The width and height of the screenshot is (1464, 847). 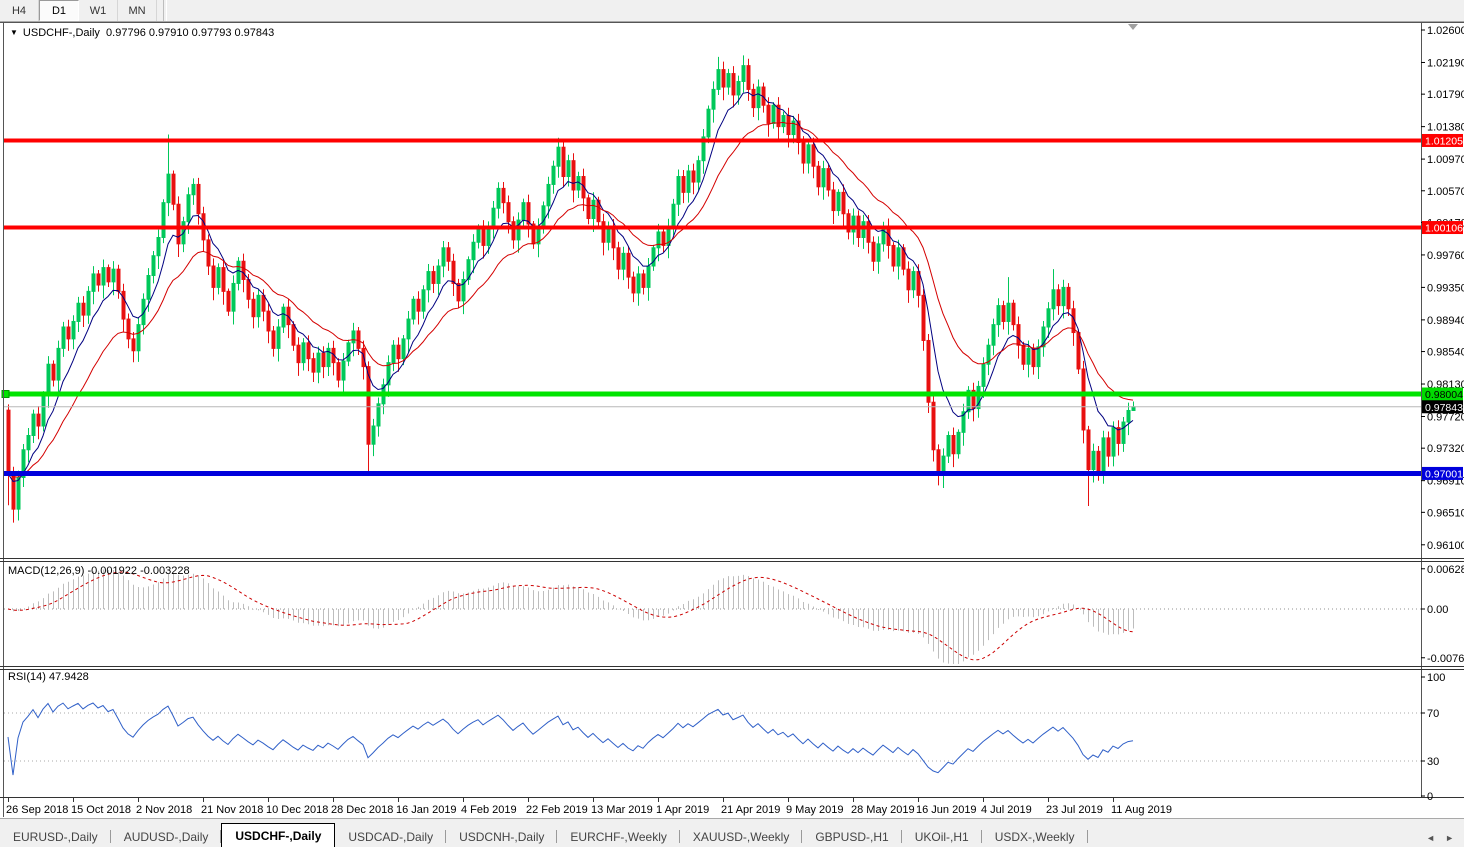 I want to click on tab-eurchf-weekly: EURCHF-,Weekly, so click(x=619, y=836).